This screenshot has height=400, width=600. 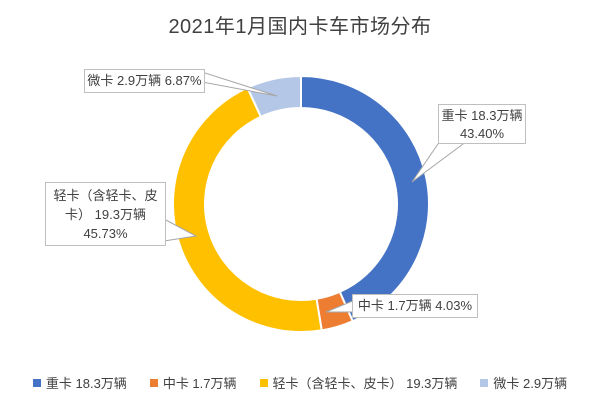 I want to click on legend-item-light-truck: 轻卡（含轻卡、皮卡） 19.3万辆, so click(x=358, y=382).